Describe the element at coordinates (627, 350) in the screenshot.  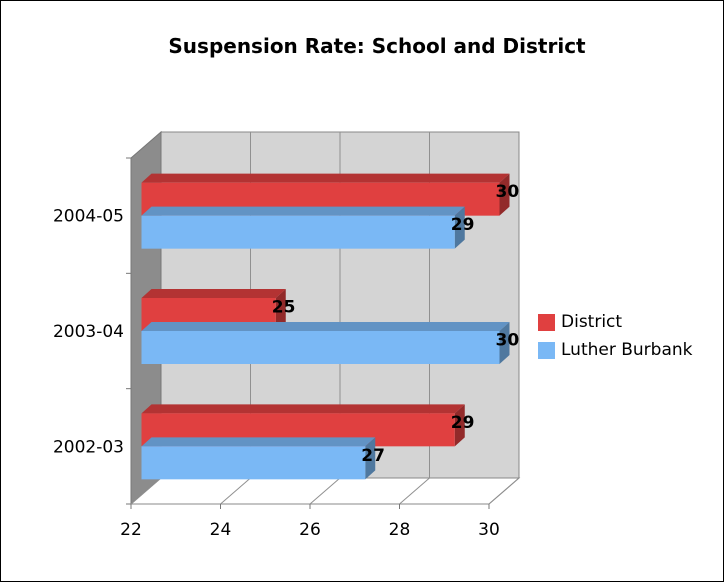
I see `legend-label-luther-burbank: Luther Burbank` at that location.